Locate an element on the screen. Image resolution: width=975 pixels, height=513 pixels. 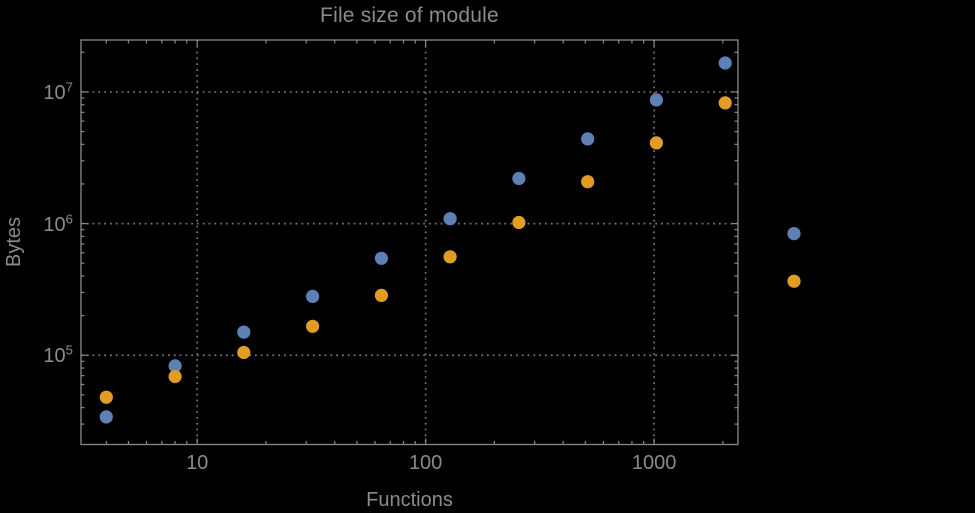
x-tick-label: 1000 is located at coordinates (654, 463).